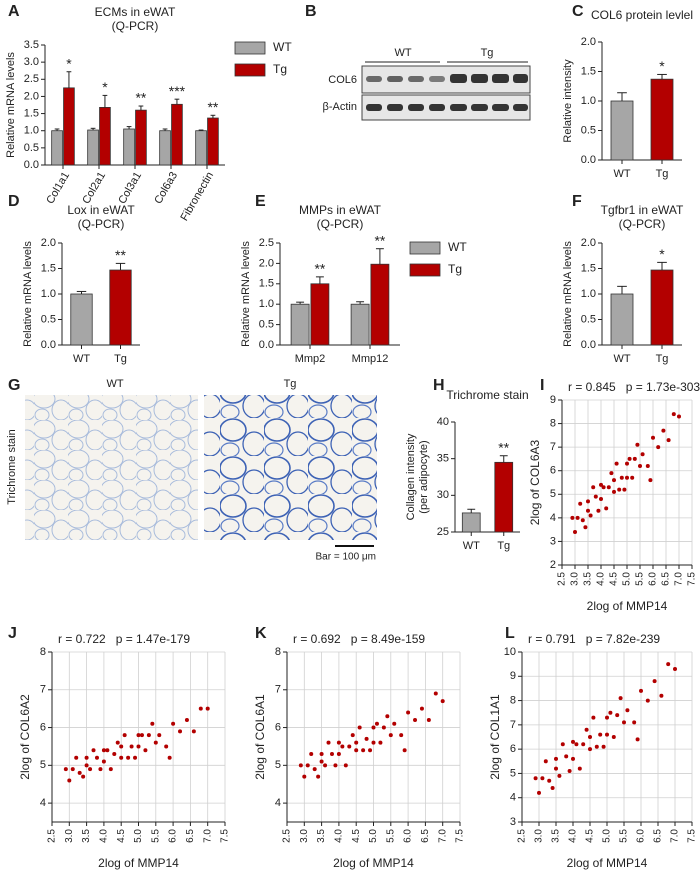 This screenshot has width=700, height=892. What do you see at coordinates (304, 836) in the screenshot?
I see `x-tick-label: 3.0` at bounding box center [304, 836].